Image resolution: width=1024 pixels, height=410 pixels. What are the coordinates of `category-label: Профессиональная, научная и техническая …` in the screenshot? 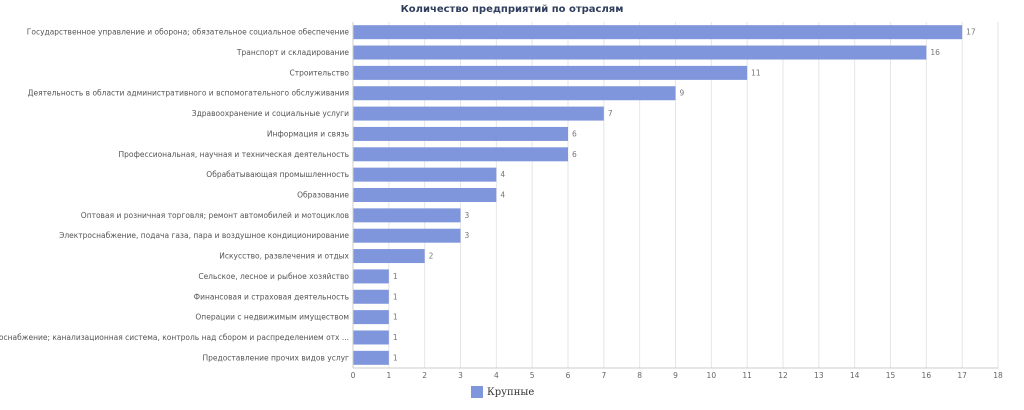 It's located at (233, 154).